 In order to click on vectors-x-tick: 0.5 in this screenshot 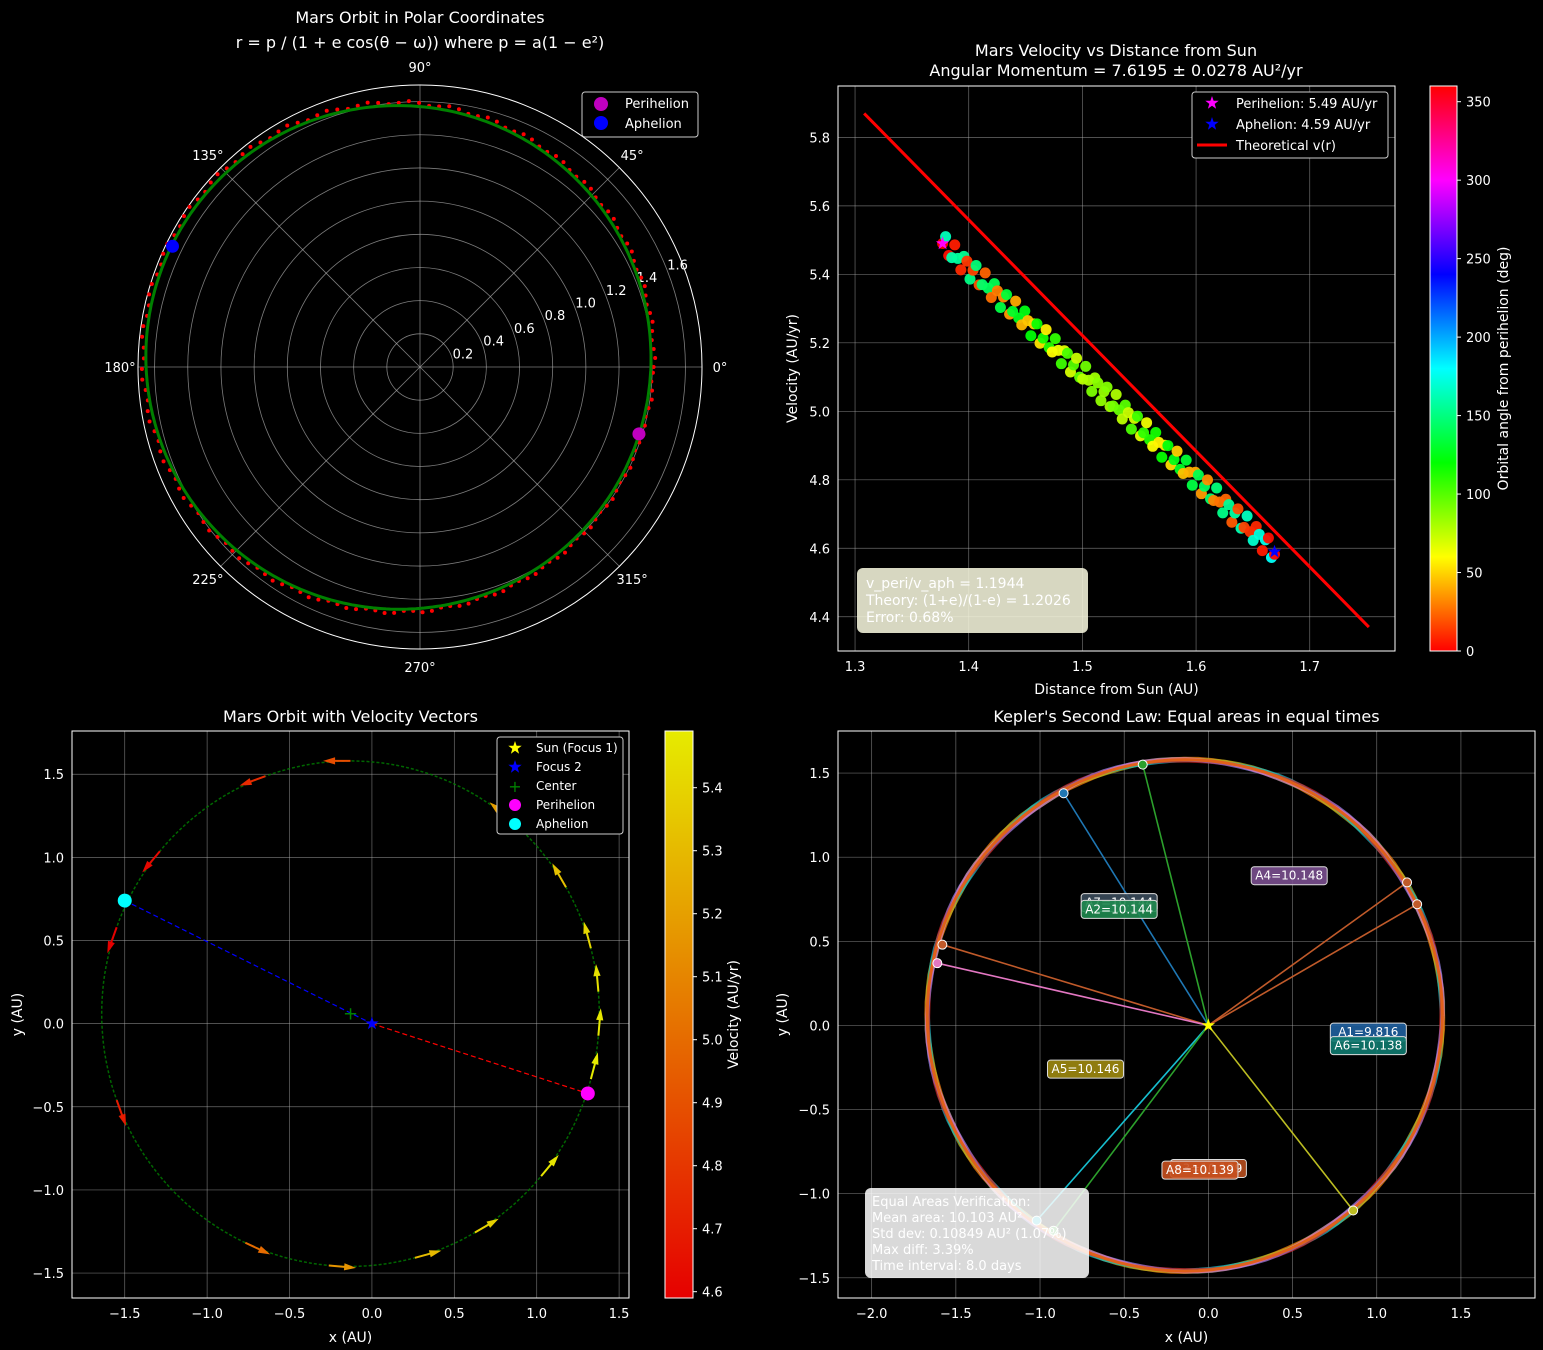, I will do `click(454, 1314)`.